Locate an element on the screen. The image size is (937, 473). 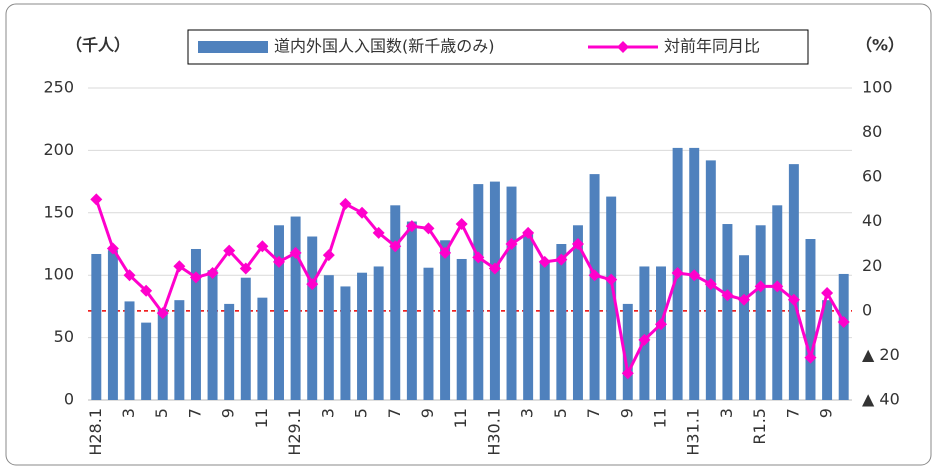
y-tick-label: 100 is located at coordinates (58, 274).